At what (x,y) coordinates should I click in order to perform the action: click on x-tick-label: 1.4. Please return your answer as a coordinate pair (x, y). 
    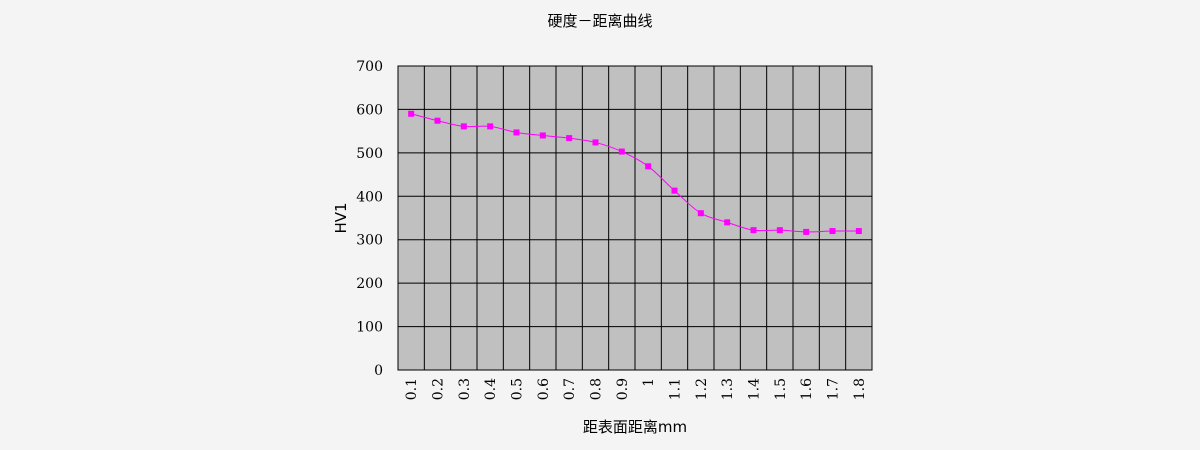
    Looking at the image, I should click on (755, 389).